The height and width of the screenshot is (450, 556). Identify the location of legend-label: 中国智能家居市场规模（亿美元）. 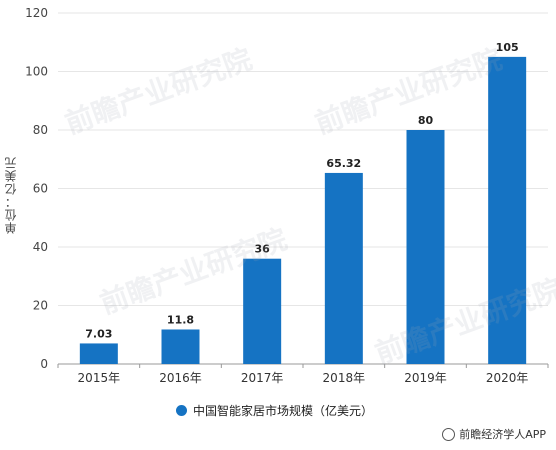
(283, 411).